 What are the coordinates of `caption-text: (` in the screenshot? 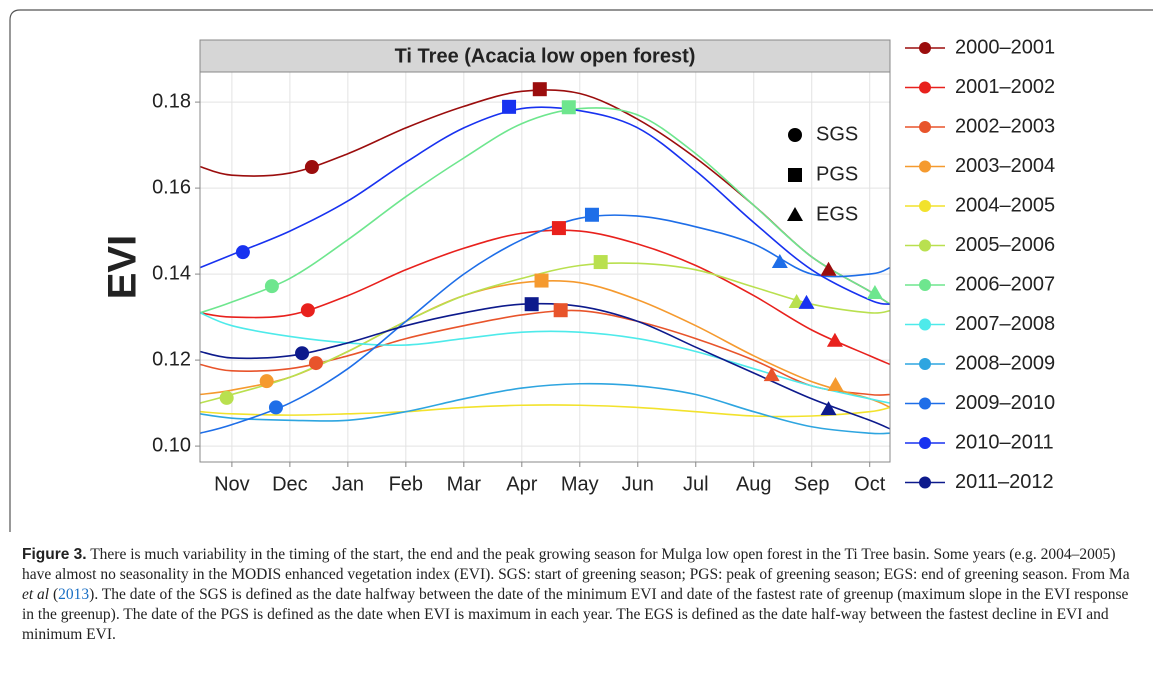 It's located at (54, 594).